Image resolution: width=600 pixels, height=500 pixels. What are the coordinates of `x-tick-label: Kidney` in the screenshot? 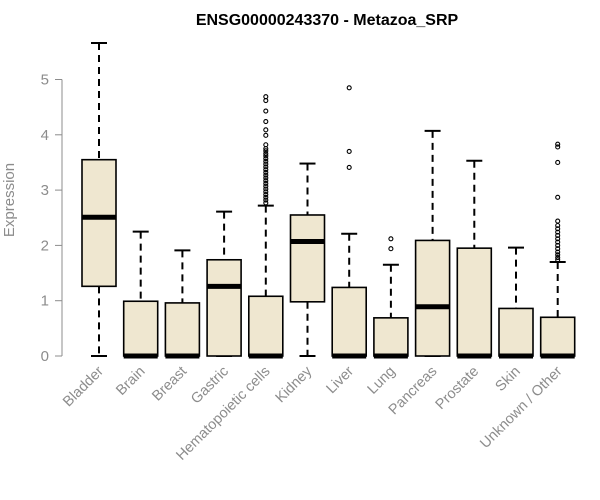 It's located at (294, 384).